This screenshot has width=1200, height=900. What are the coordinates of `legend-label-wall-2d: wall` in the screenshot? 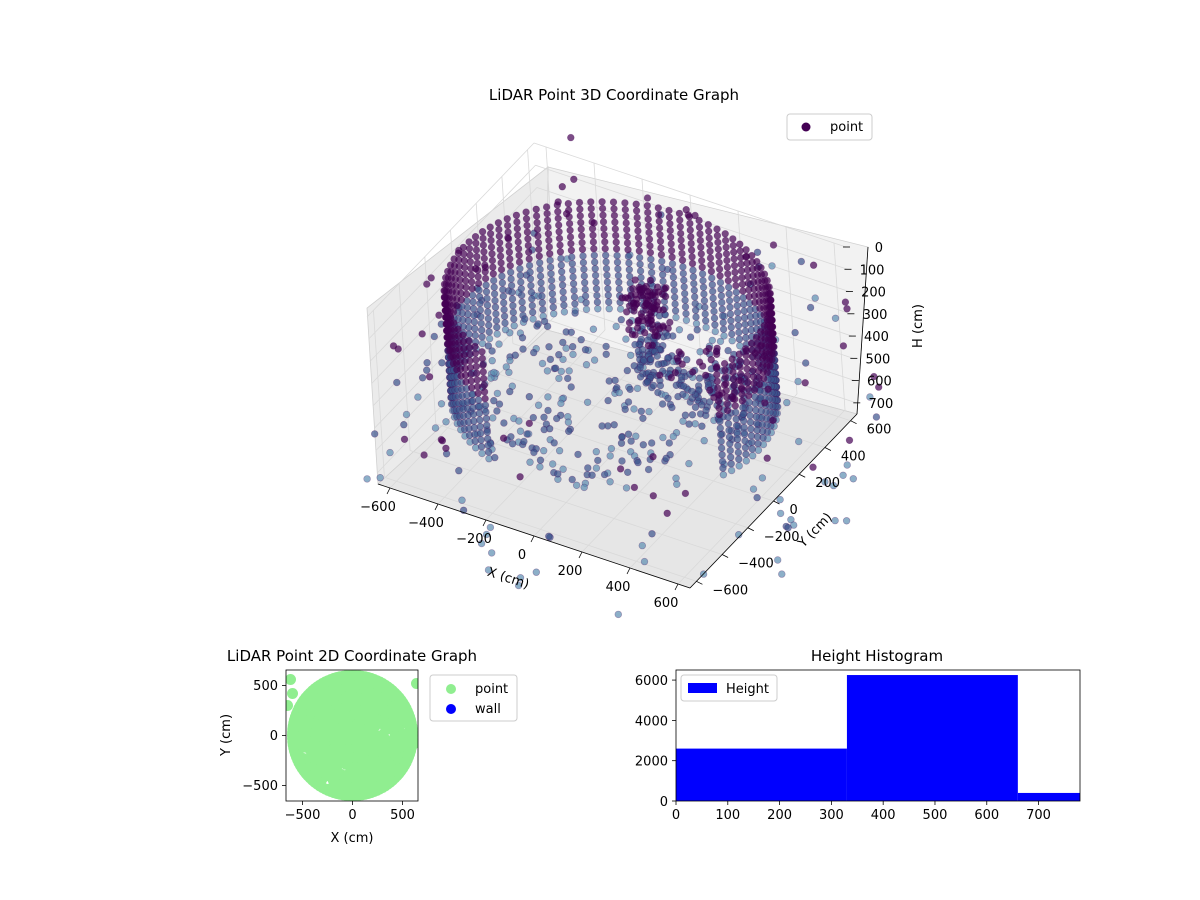 It's located at (488, 709).